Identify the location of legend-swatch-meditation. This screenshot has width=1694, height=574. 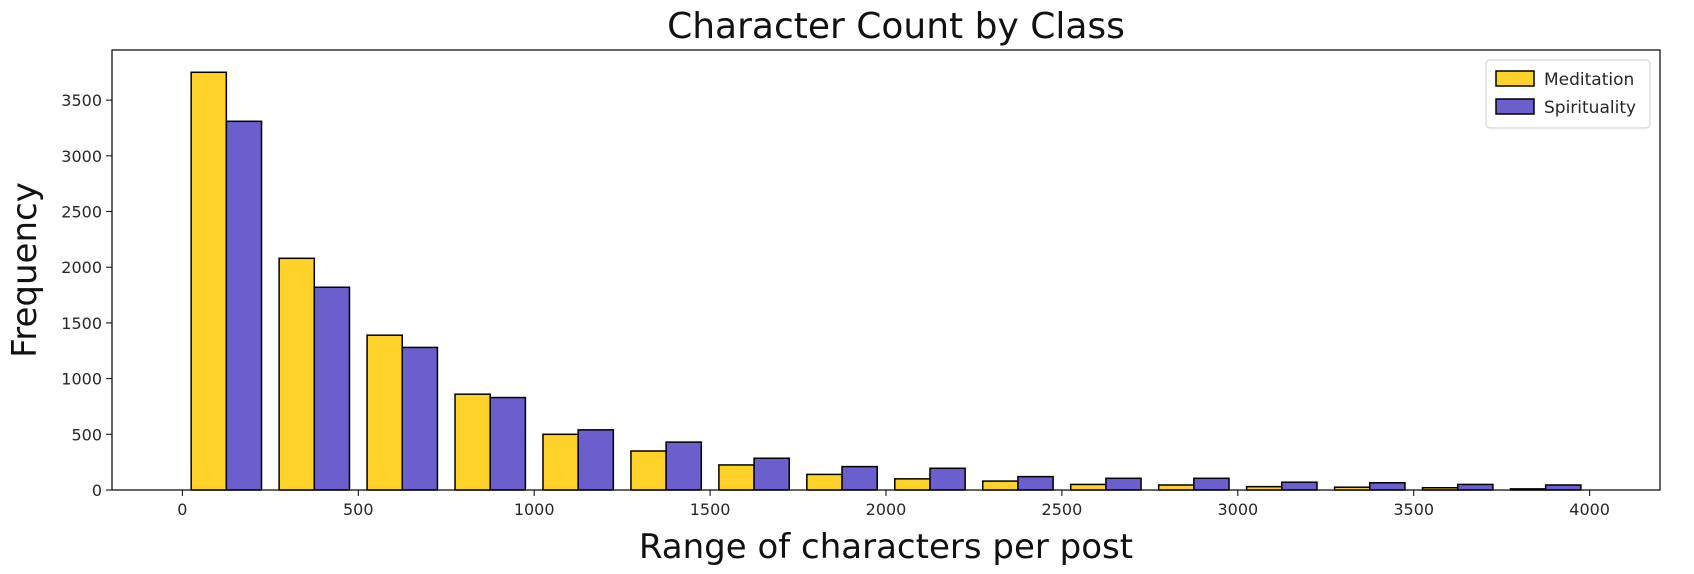
(1515, 78).